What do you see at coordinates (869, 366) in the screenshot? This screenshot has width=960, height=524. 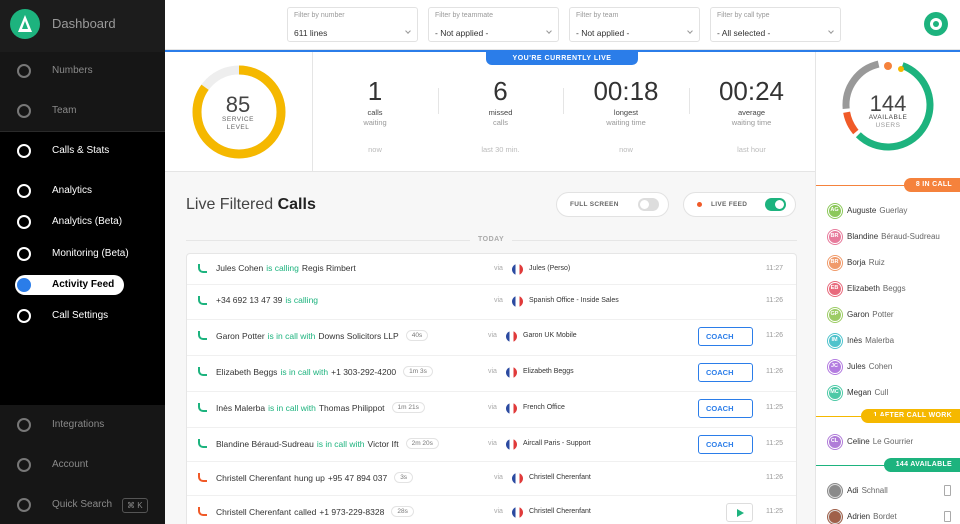 I see `user-name: Jules Cohen` at bounding box center [869, 366].